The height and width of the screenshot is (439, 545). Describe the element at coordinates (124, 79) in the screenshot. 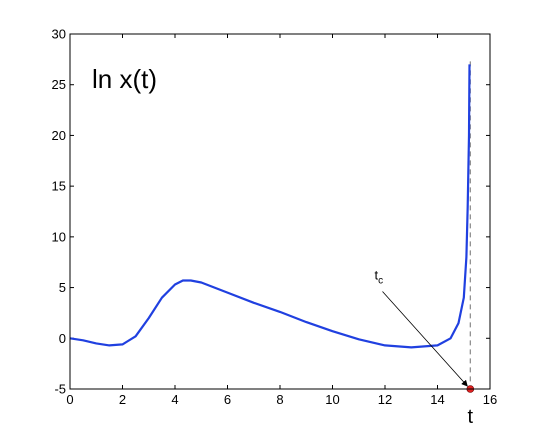

I see `series-label: ln x(t)` at that location.